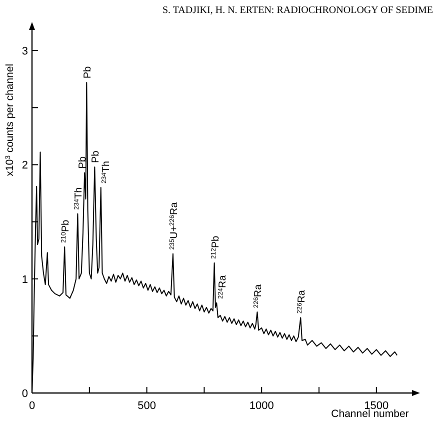 This screenshot has height=423, width=437. Describe the element at coordinates (25, 166) in the screenshot. I see `y-tick-label: 2` at that location.